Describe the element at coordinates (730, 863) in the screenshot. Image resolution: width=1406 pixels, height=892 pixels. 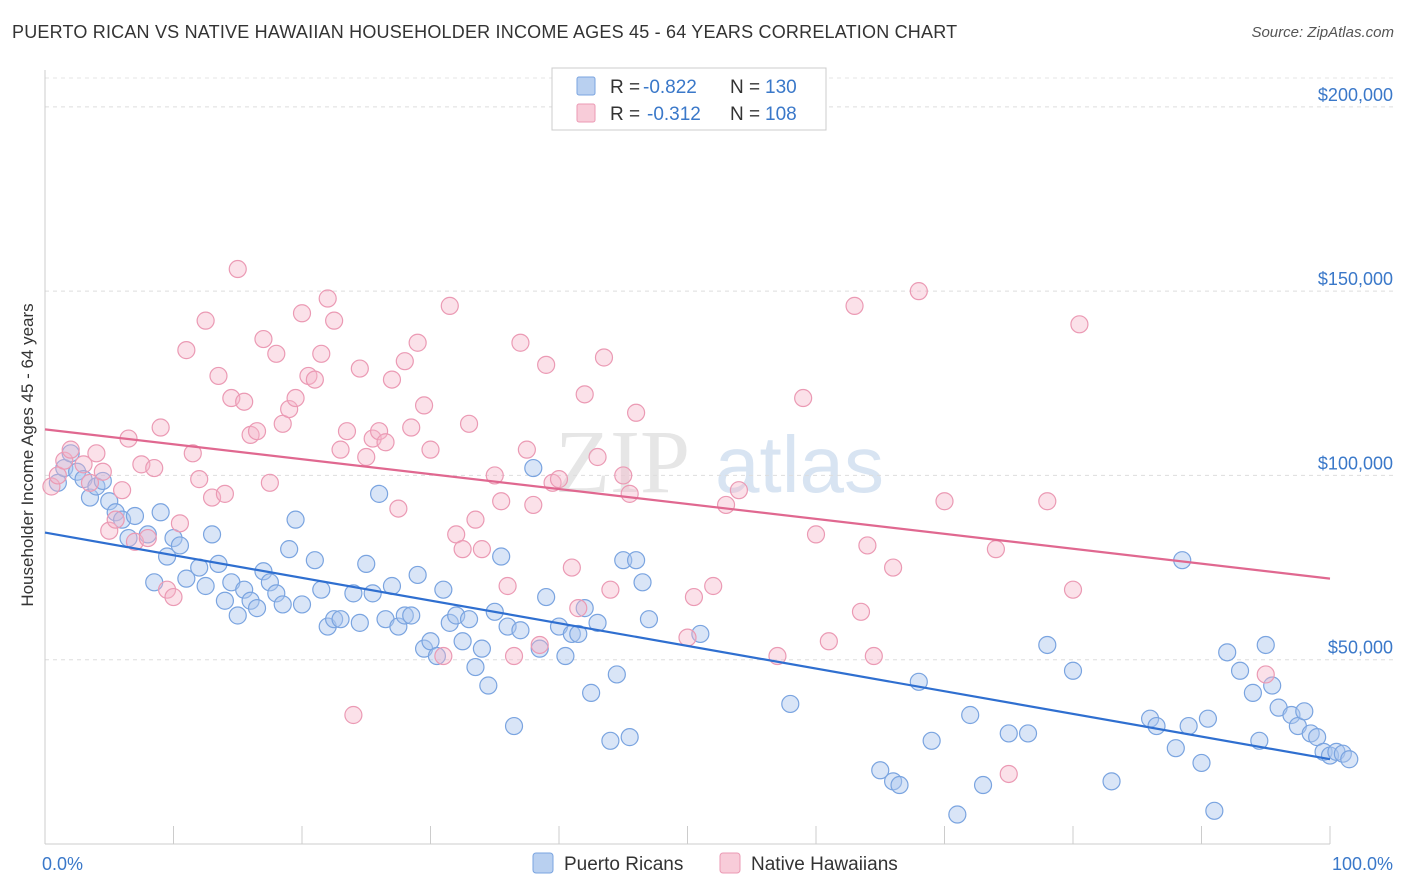
I see `bottom-legend-swatch-native-hawaiians` at that location.